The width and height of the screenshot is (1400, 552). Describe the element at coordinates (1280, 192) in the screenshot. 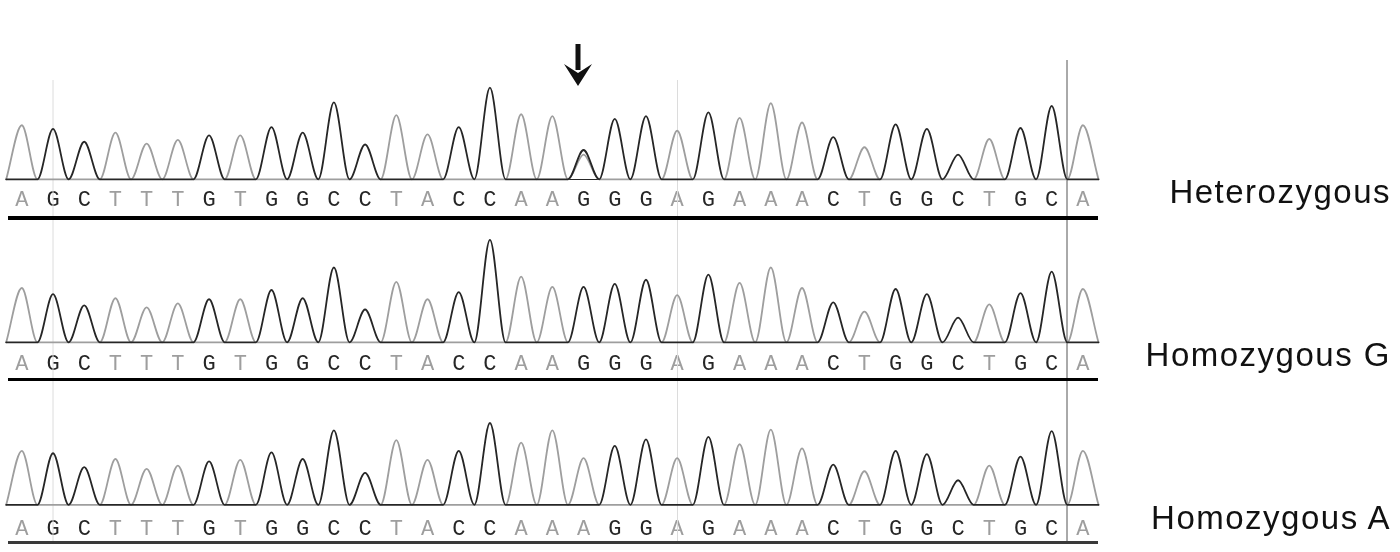

I see `y2-axis-title: Heterozygous` at that location.